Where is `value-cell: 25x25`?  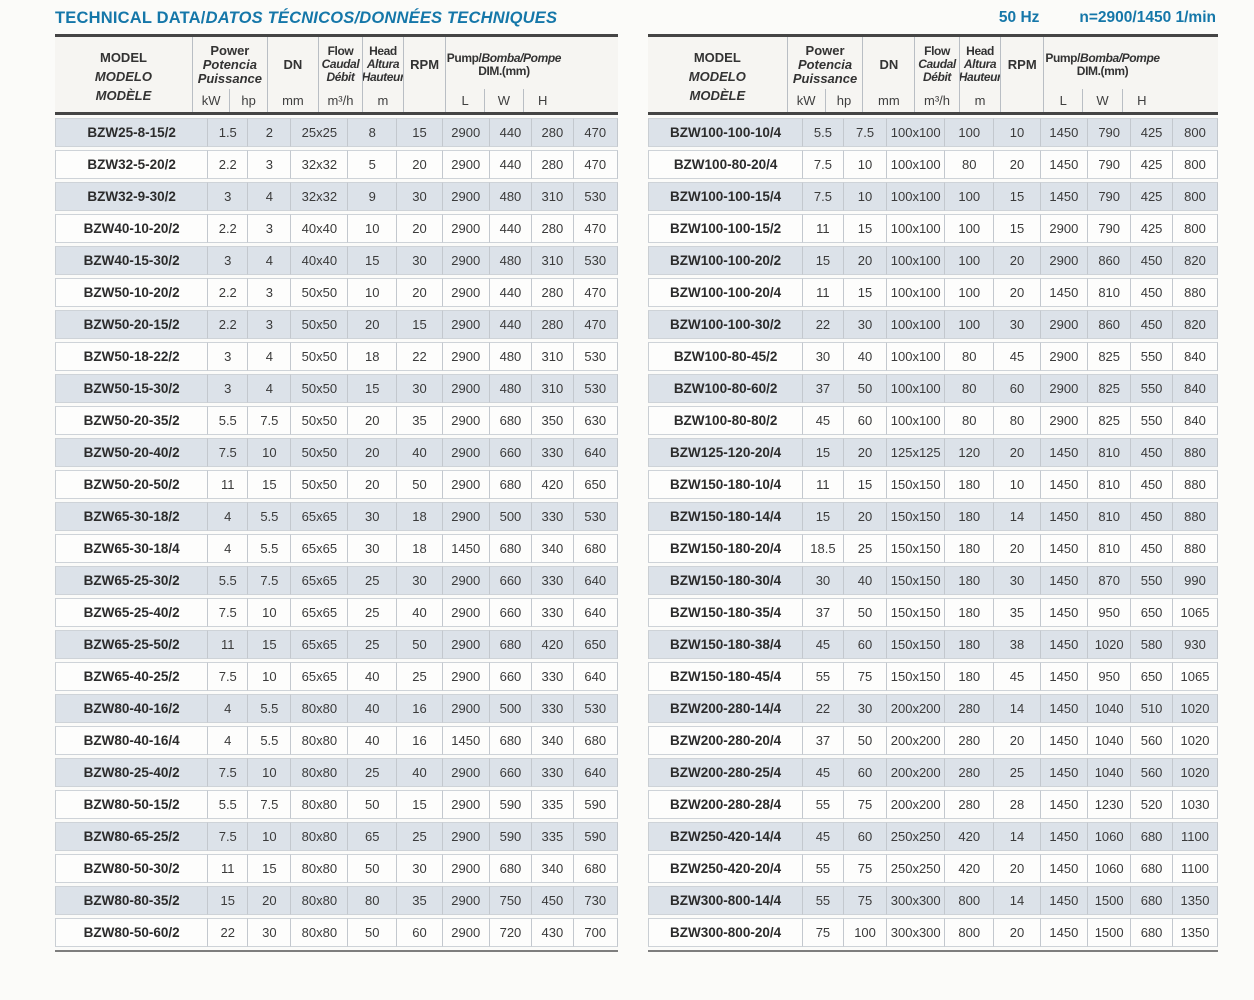
value-cell: 25x25 is located at coordinates (320, 132).